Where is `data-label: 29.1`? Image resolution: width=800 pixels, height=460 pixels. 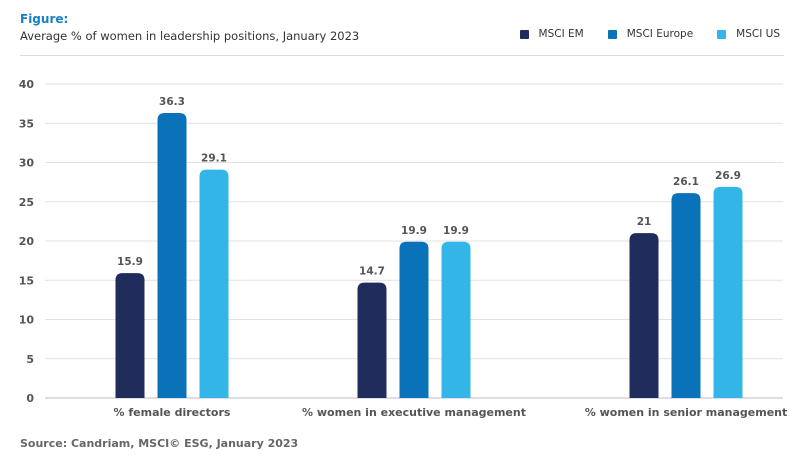 data-label: 29.1 is located at coordinates (214, 159).